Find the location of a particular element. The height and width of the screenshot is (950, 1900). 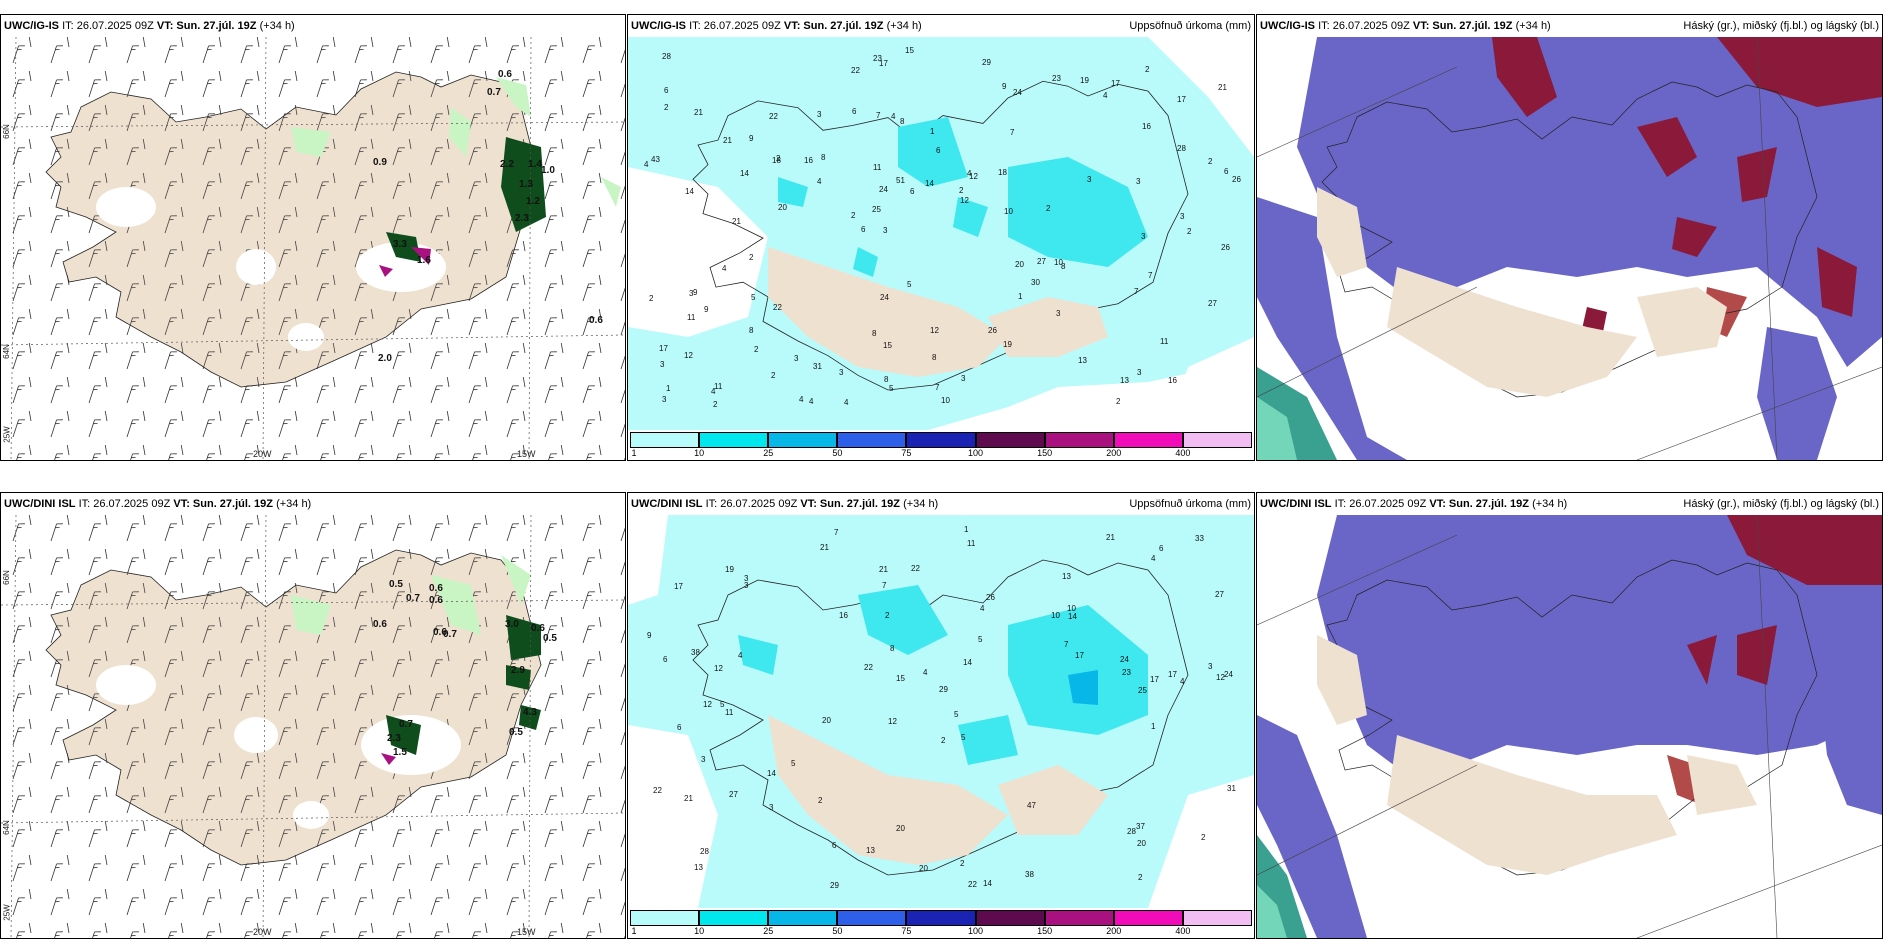

precip-value: 5 is located at coordinates (909, 284).